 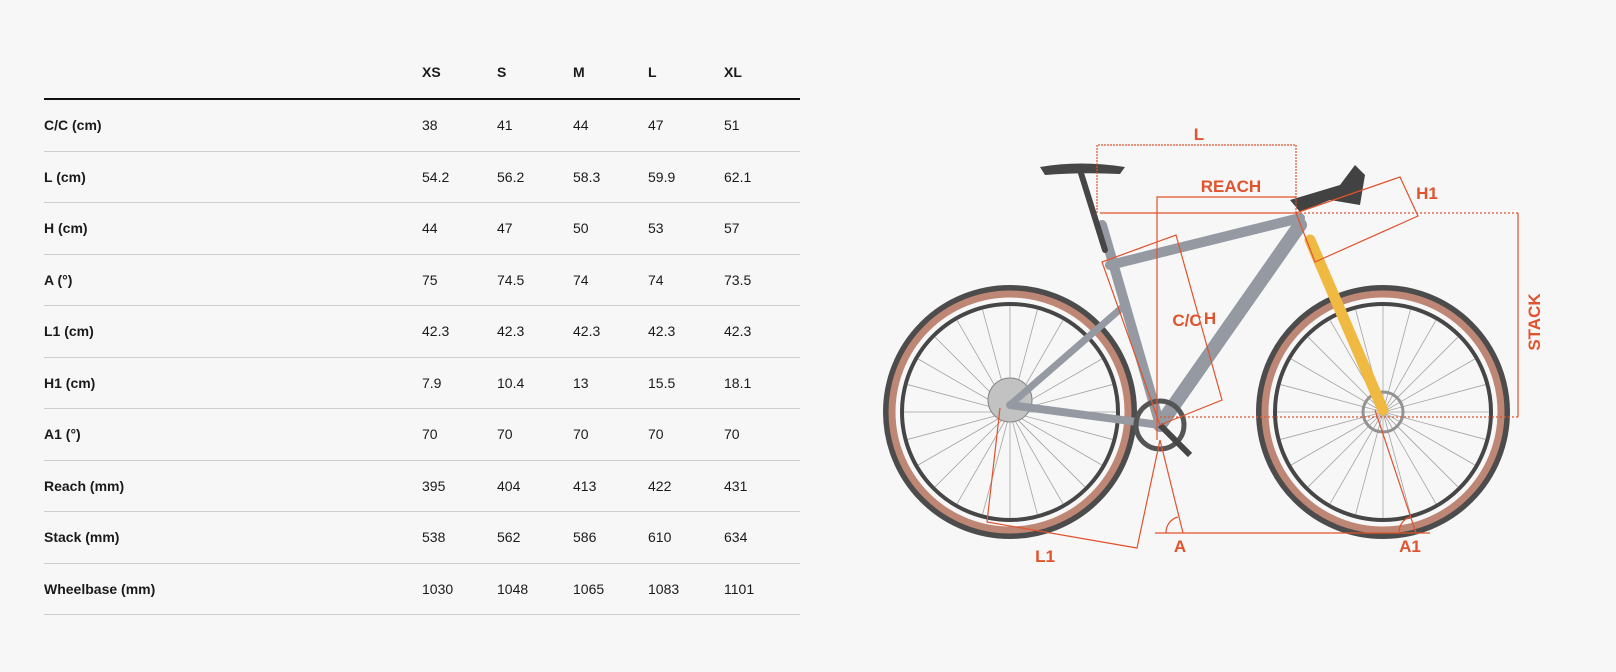 I want to click on row-value: 73.5, so click(x=738, y=279).